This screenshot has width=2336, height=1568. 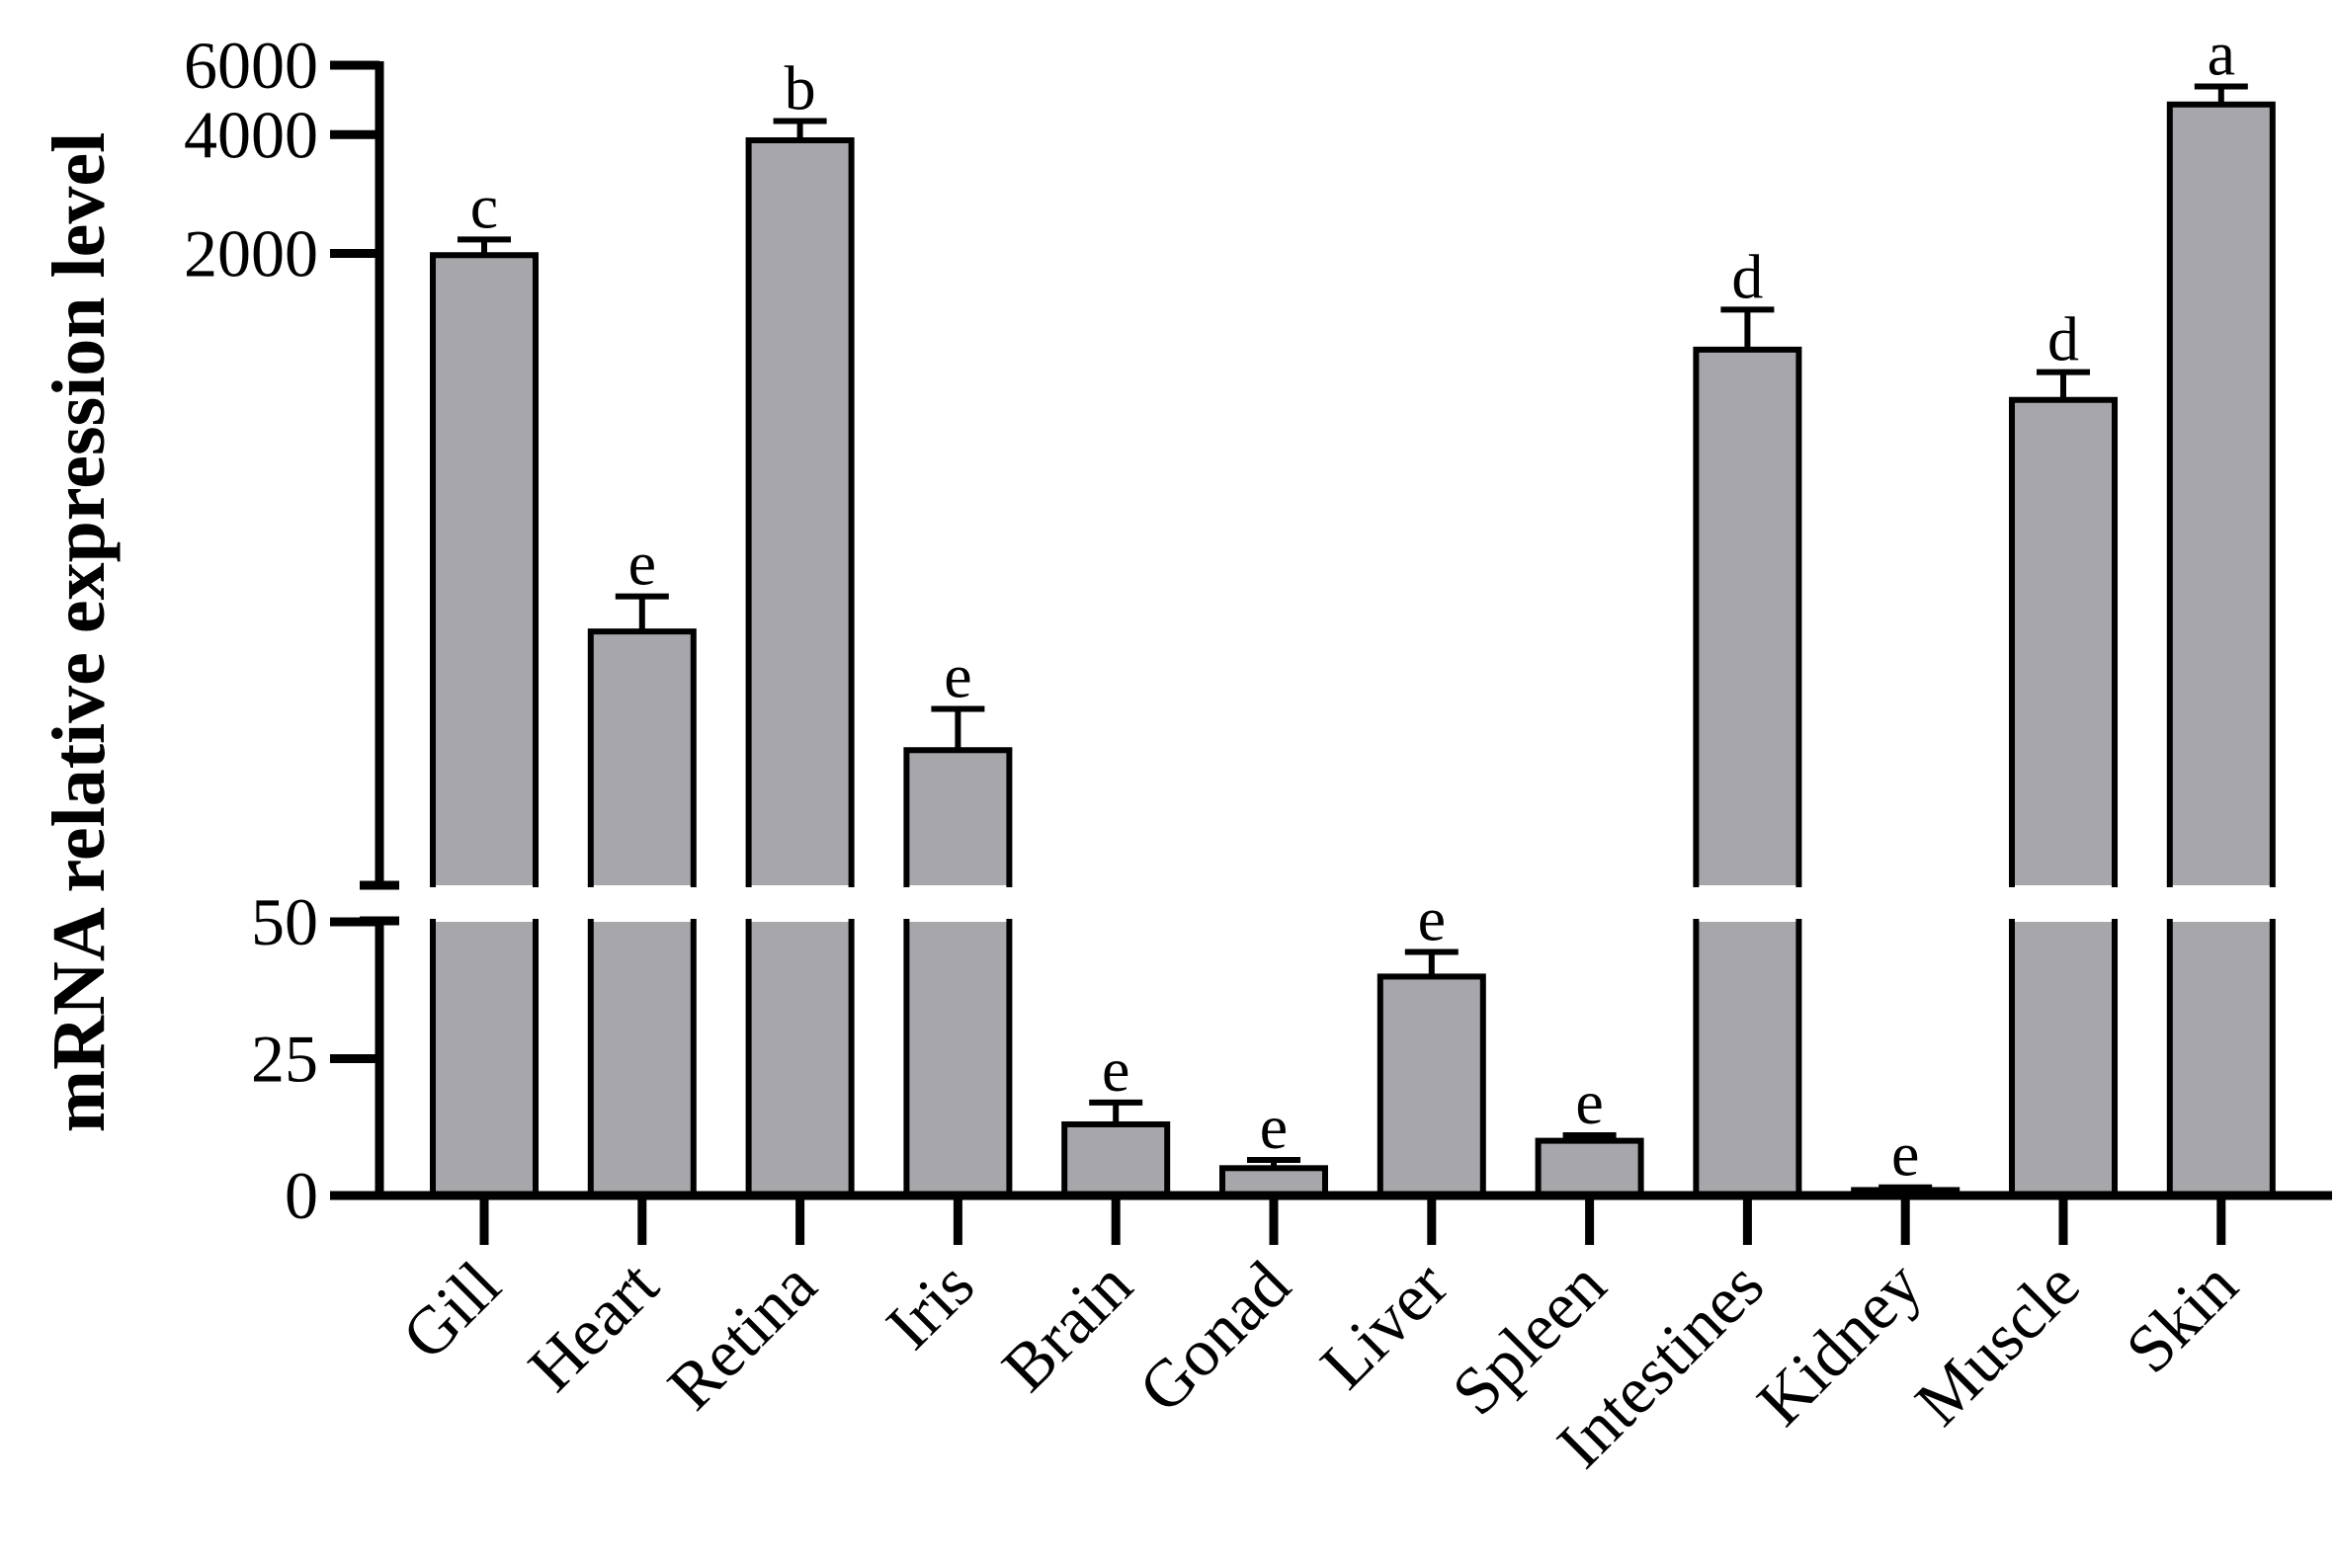 What do you see at coordinates (1840, 1343) in the screenshot?
I see `x-tick-label: Kidney` at bounding box center [1840, 1343].